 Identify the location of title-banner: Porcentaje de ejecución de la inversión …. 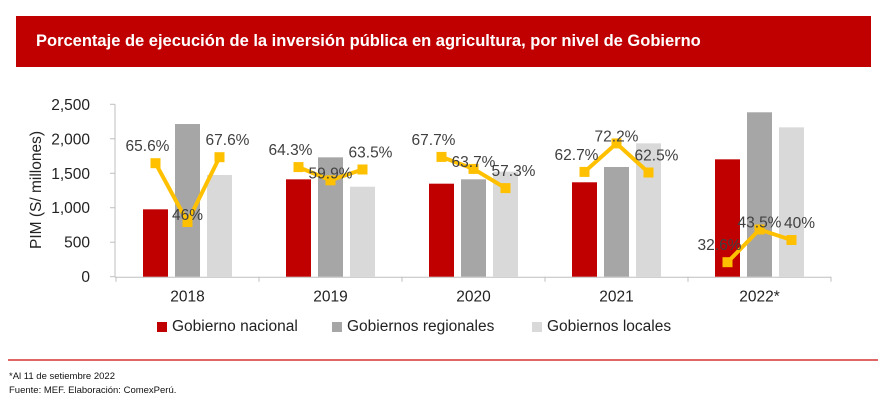
(443, 41).